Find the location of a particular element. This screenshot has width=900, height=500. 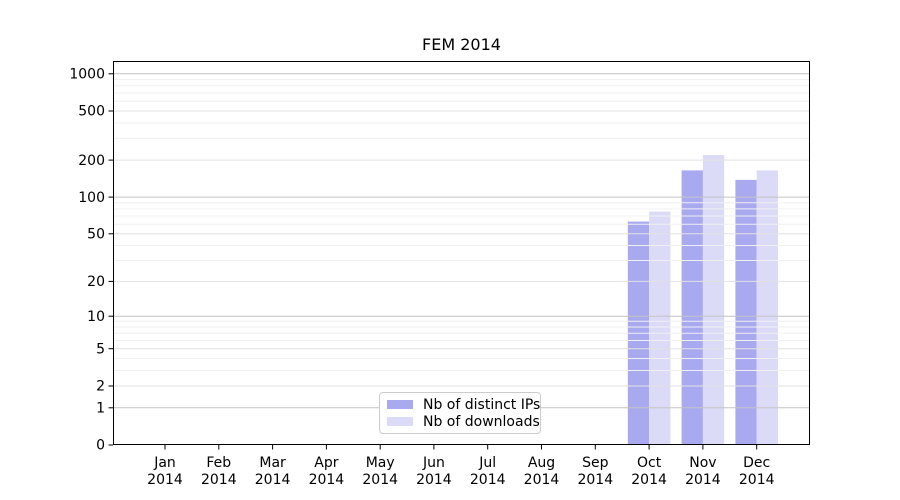

y-axis-tick-label: 200 is located at coordinates (91, 161).